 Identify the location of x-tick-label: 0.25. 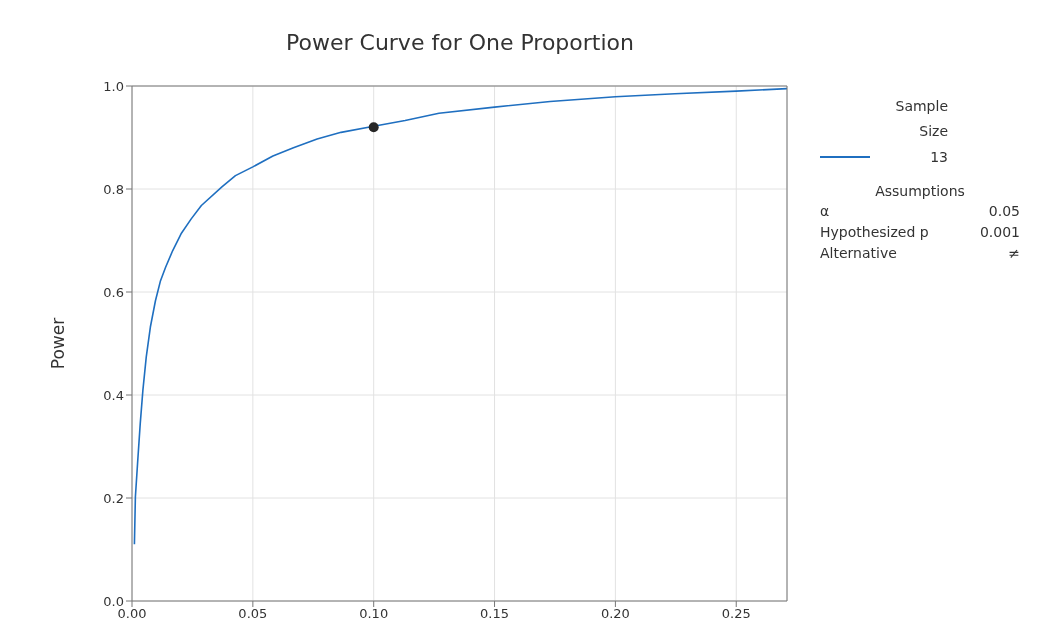
(736, 614).